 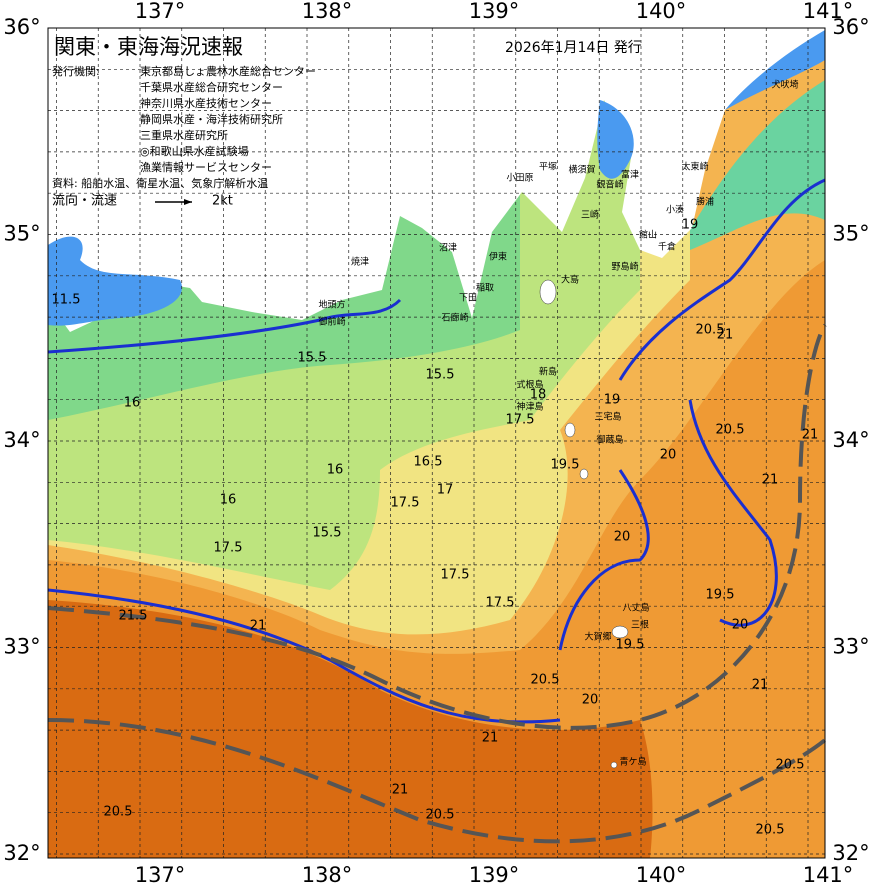 What do you see at coordinates (428, 462) in the screenshot?
I see `contour-label: 16.5` at bounding box center [428, 462].